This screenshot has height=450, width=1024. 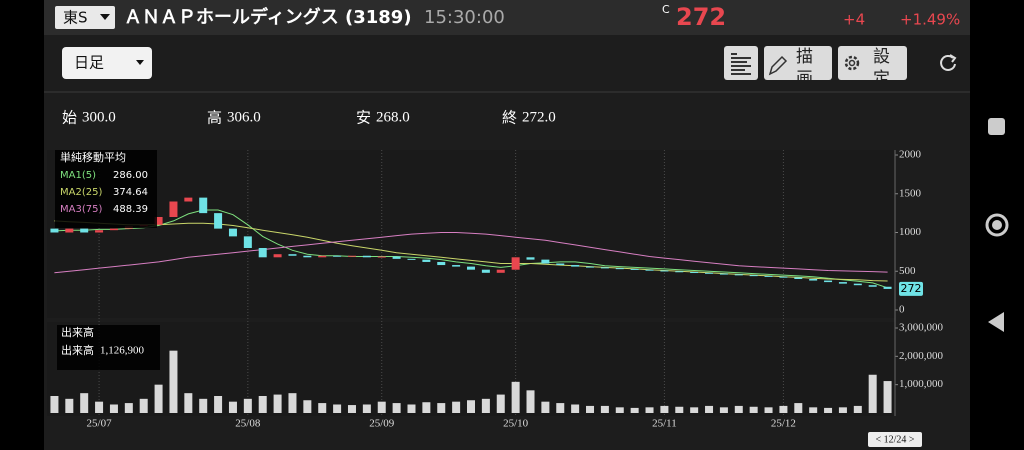 What do you see at coordinates (130, 175) in the screenshot?
I see `legend-value: 286.00` at bounding box center [130, 175].